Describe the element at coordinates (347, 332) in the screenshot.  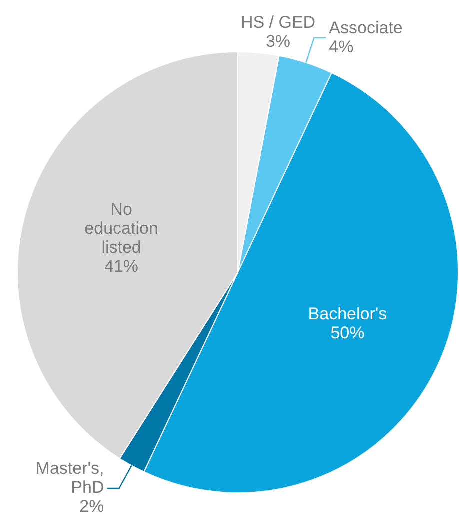
I see `data-label: 50%` at that location.